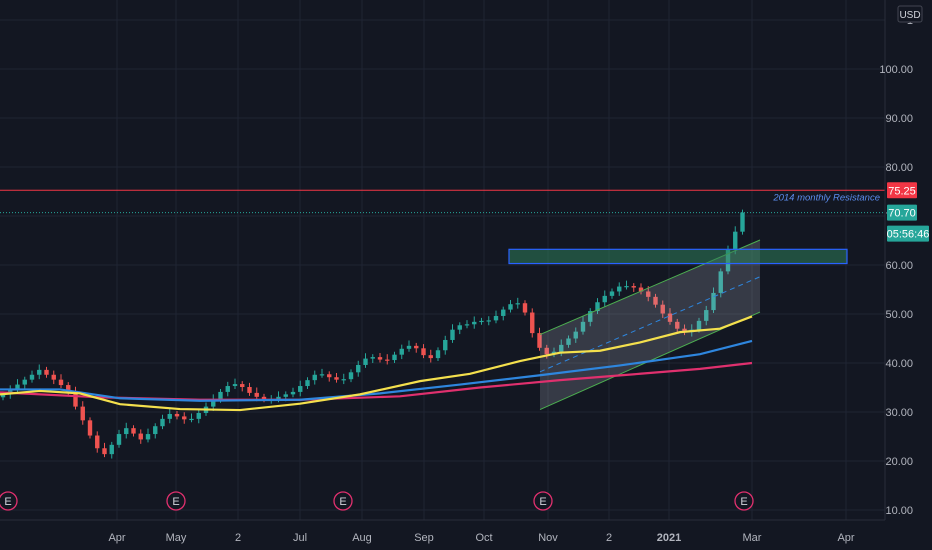 This screenshot has width=932, height=550. What do you see at coordinates (424, 538) in the screenshot?
I see `x-tick-label: Sep` at bounding box center [424, 538].